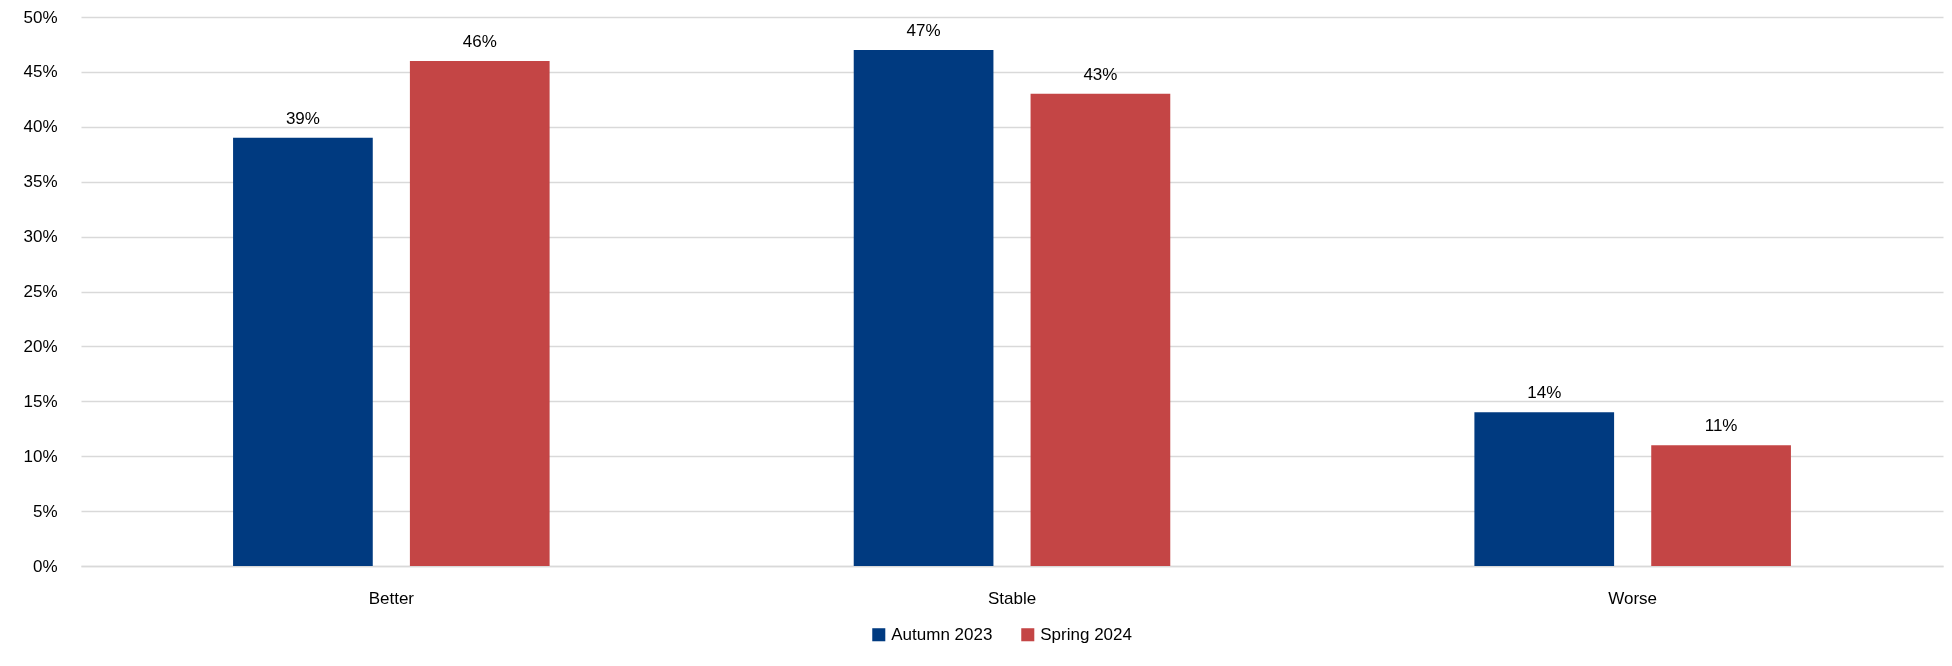 The width and height of the screenshot is (1952, 666). Describe the element at coordinates (45, 511) in the screenshot. I see `y-tick-label: 5%` at that location.